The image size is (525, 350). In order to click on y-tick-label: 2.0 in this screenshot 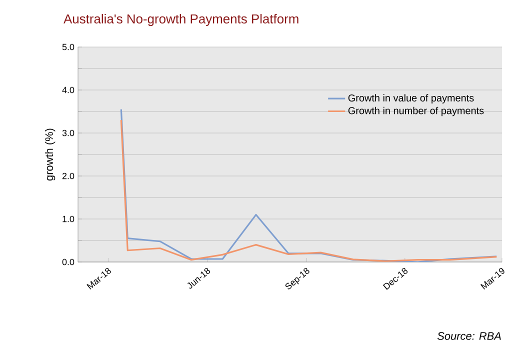, I will do `click(68, 176)`.